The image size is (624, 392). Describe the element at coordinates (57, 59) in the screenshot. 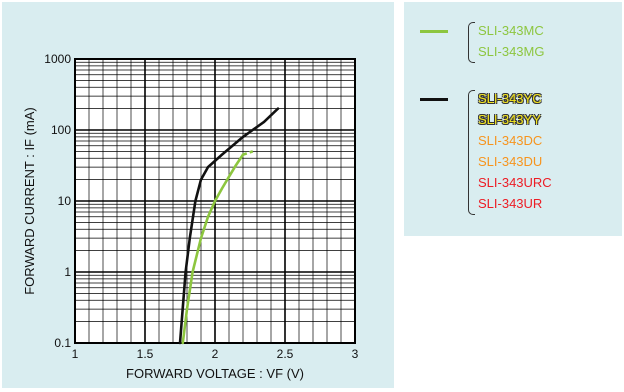

I see `y-tick-label: 1000` at that location.